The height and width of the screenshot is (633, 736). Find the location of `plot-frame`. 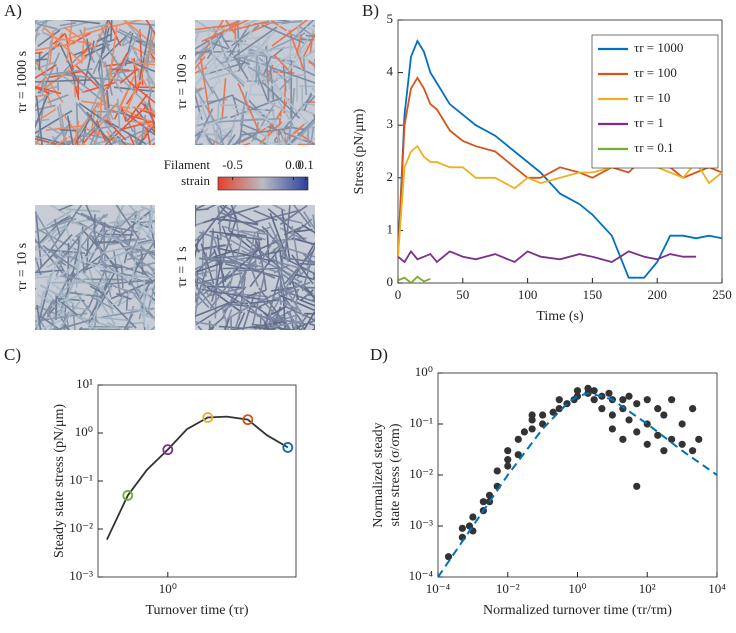

plot-frame is located at coordinates (577, 475).